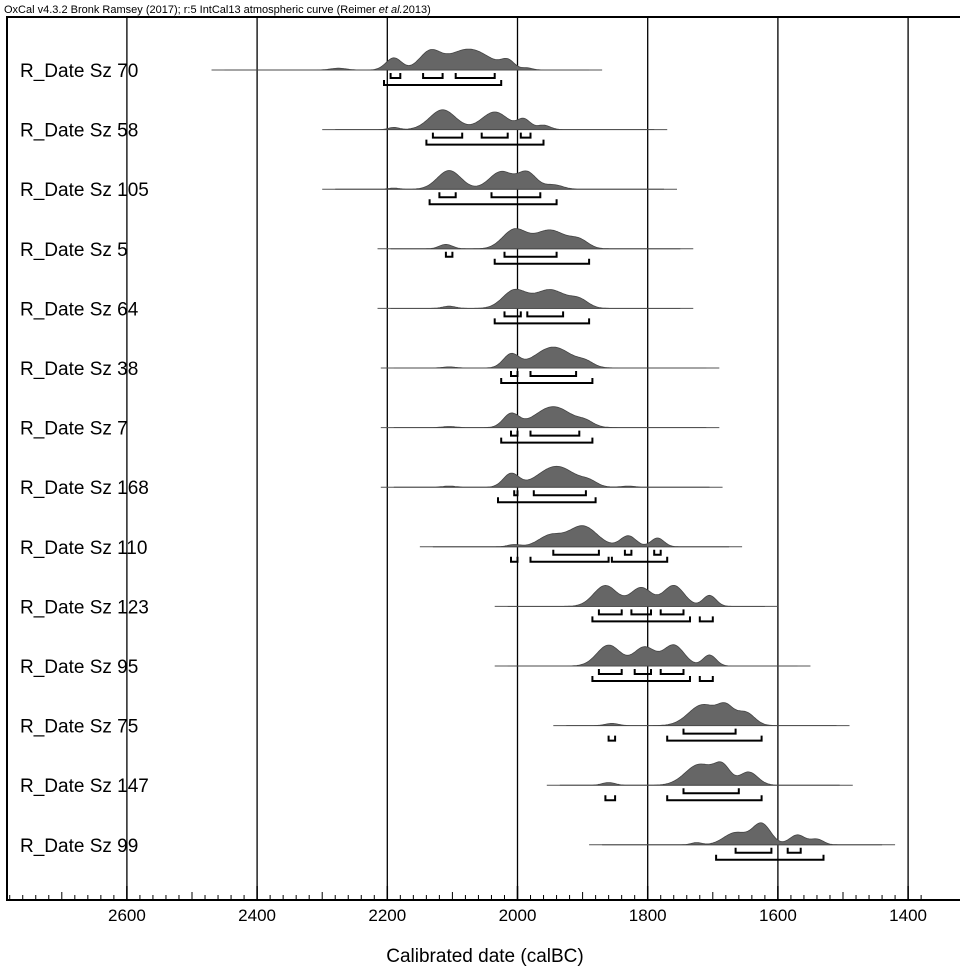 This screenshot has width=960, height=967. What do you see at coordinates (79, 667) in the screenshot?
I see `row-label: R_Date Sz 95` at bounding box center [79, 667].